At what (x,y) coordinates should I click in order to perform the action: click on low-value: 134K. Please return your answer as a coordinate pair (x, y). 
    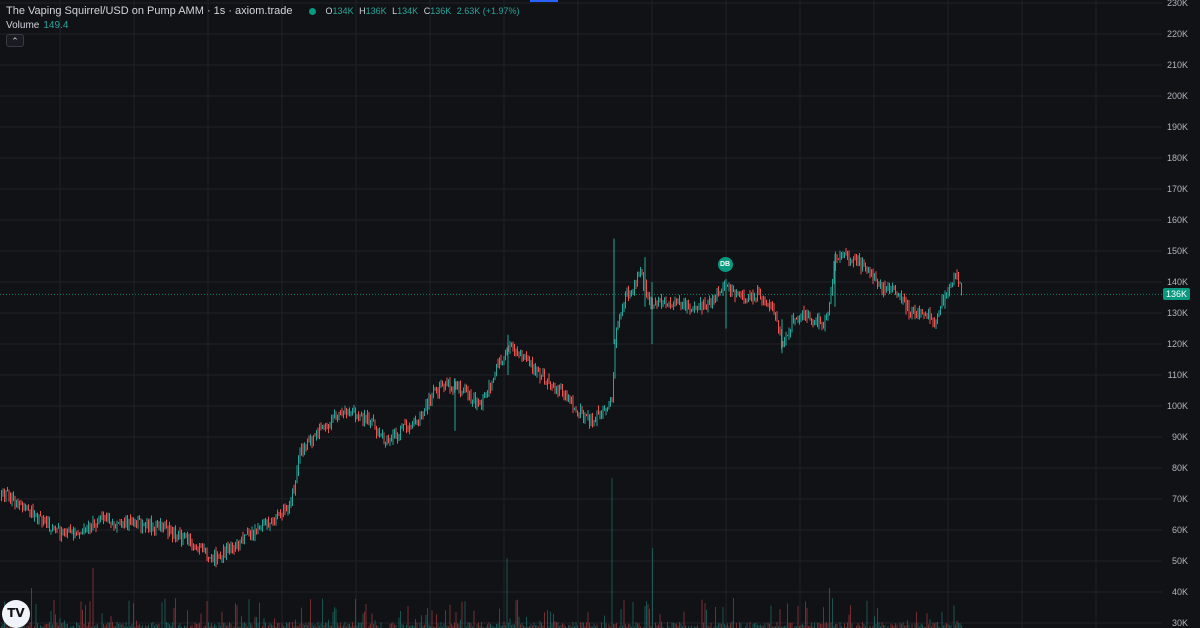
    Looking at the image, I should click on (408, 11).